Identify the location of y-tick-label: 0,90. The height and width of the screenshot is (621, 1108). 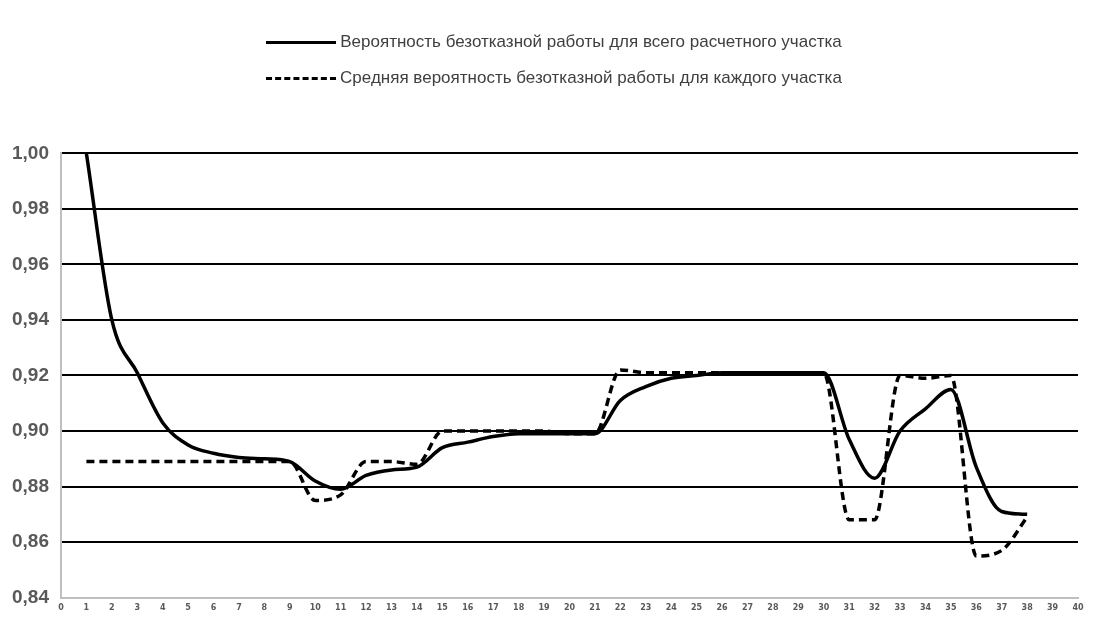
(30, 430).